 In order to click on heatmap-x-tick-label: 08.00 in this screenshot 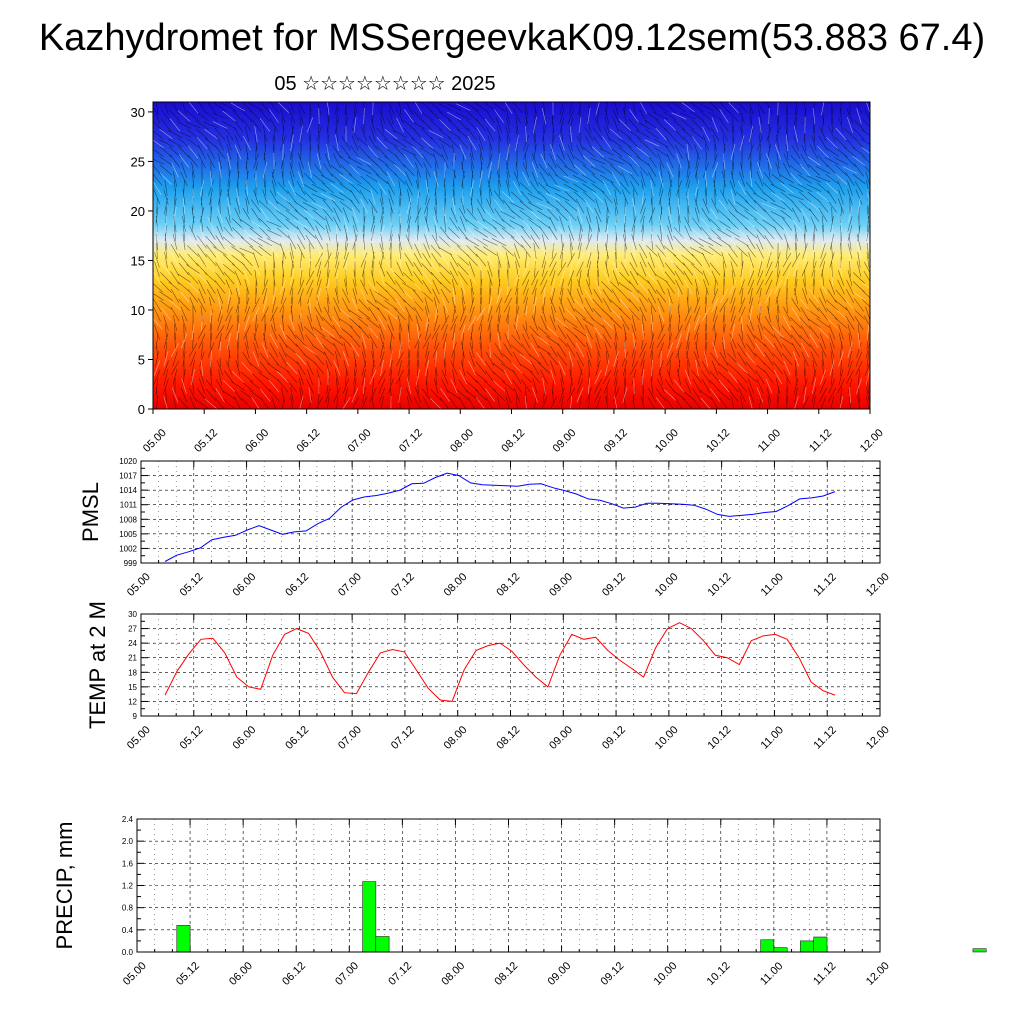, I will do `click(462, 441)`.